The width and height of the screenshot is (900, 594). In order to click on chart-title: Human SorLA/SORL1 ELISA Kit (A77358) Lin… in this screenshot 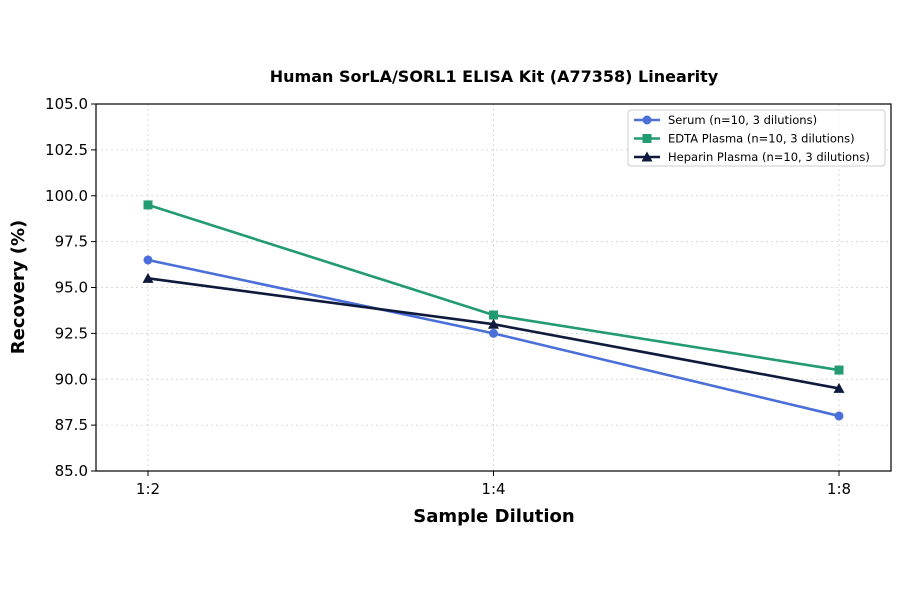, I will do `click(494, 76)`.